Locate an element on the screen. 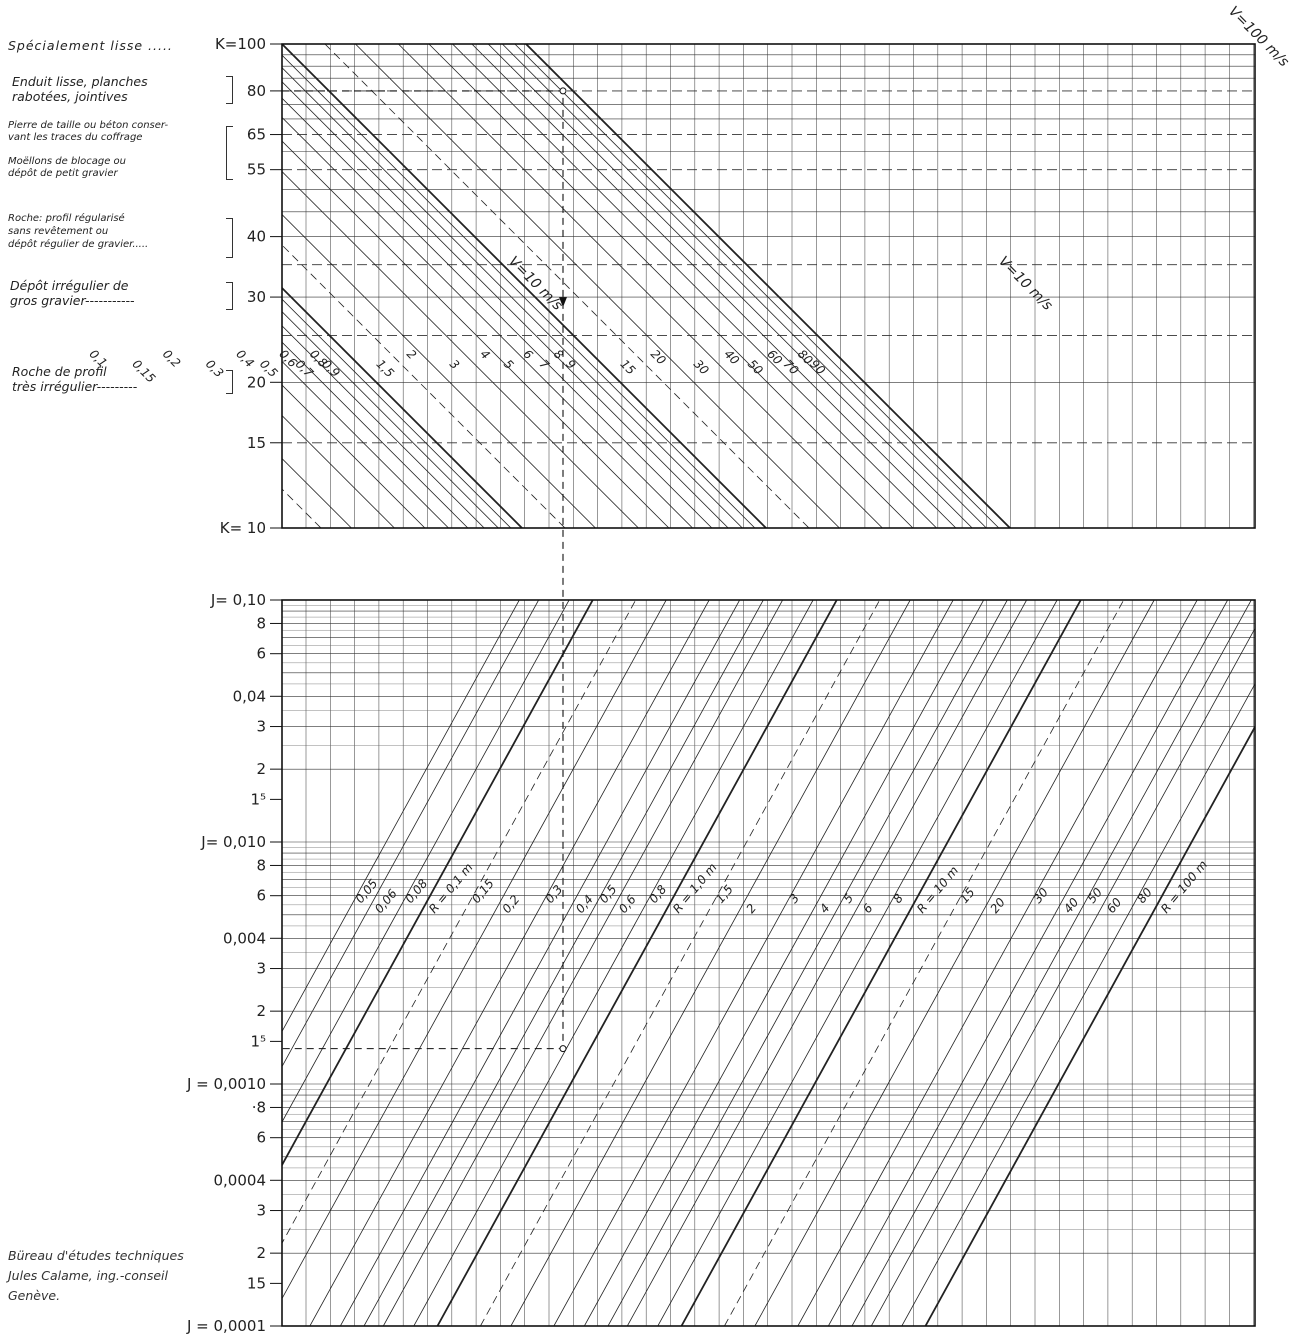 The height and width of the screenshot is (1338, 1300). velocity-line-label: 4 is located at coordinates (484, 354).